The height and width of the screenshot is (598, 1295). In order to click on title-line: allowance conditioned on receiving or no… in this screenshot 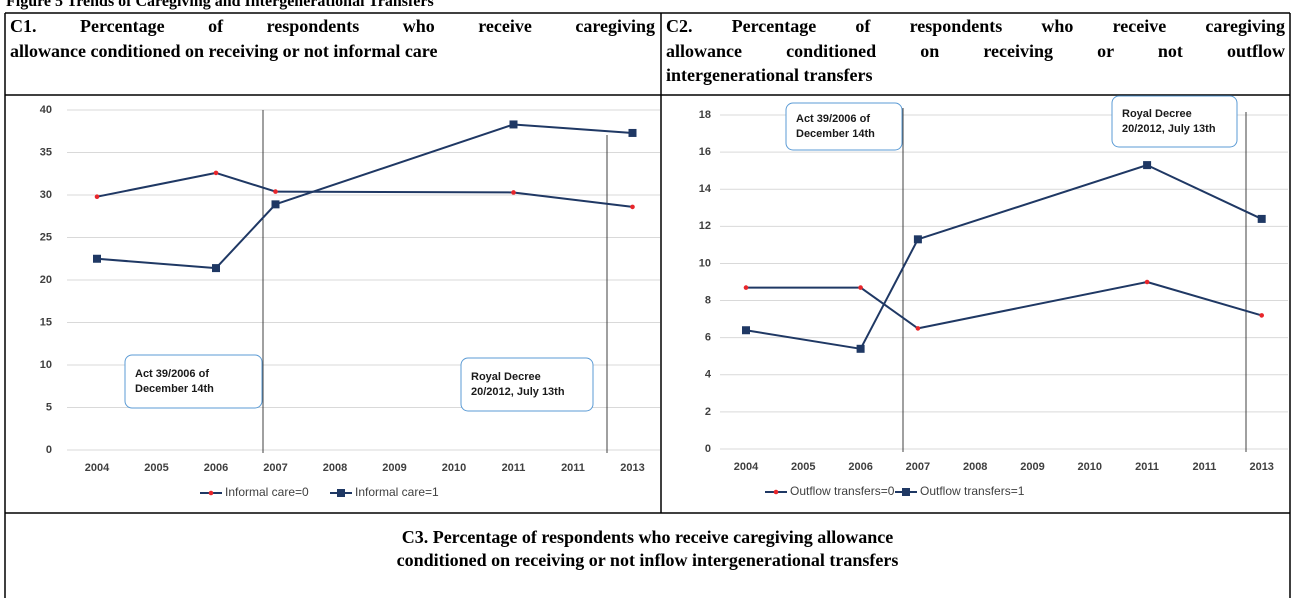, I will do `click(224, 50)`.